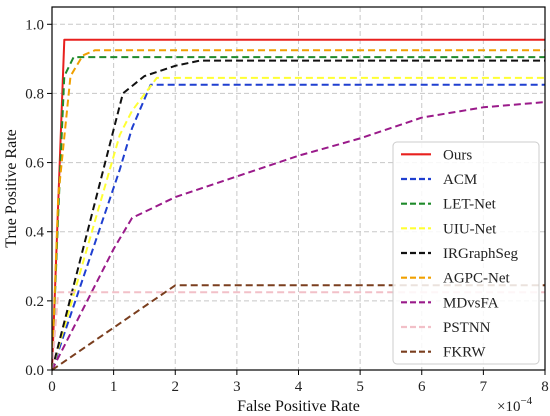 This screenshot has height=416, width=550. What do you see at coordinates (508, 407) in the screenshot?
I see `x-multiplier-base: ×10` at bounding box center [508, 407].